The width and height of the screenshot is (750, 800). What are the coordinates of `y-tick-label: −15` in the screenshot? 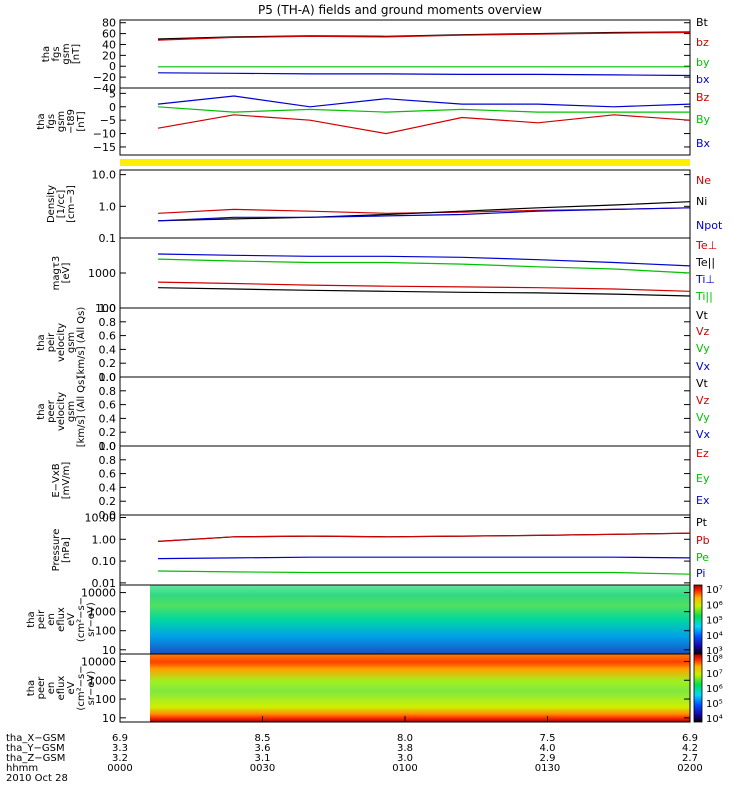 It's located at (104, 147).